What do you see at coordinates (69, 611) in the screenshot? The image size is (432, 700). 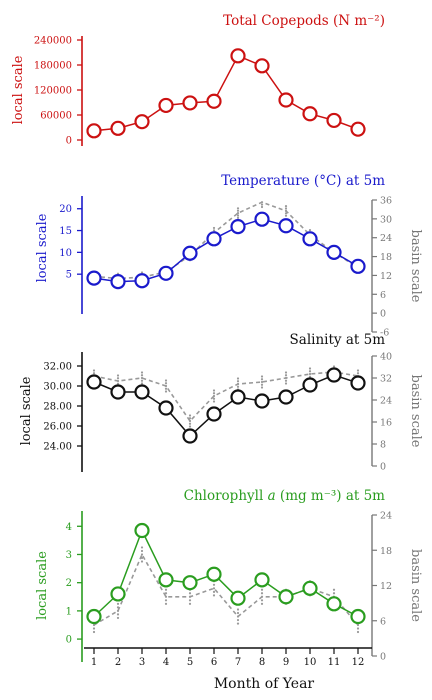 I see `left-tick-label: 1` at bounding box center [69, 611].